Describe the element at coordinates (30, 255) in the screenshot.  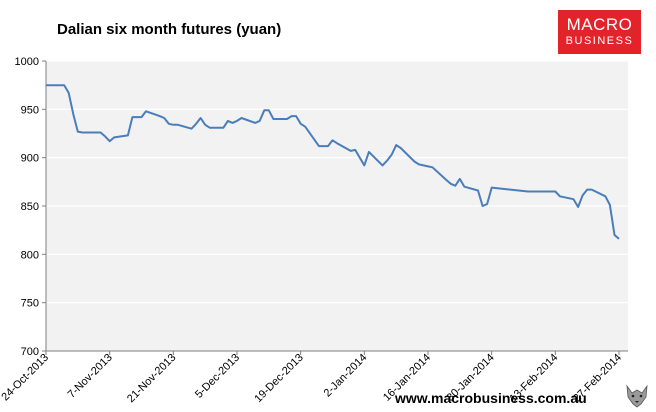
I see `y-tick-label: 800` at that location.